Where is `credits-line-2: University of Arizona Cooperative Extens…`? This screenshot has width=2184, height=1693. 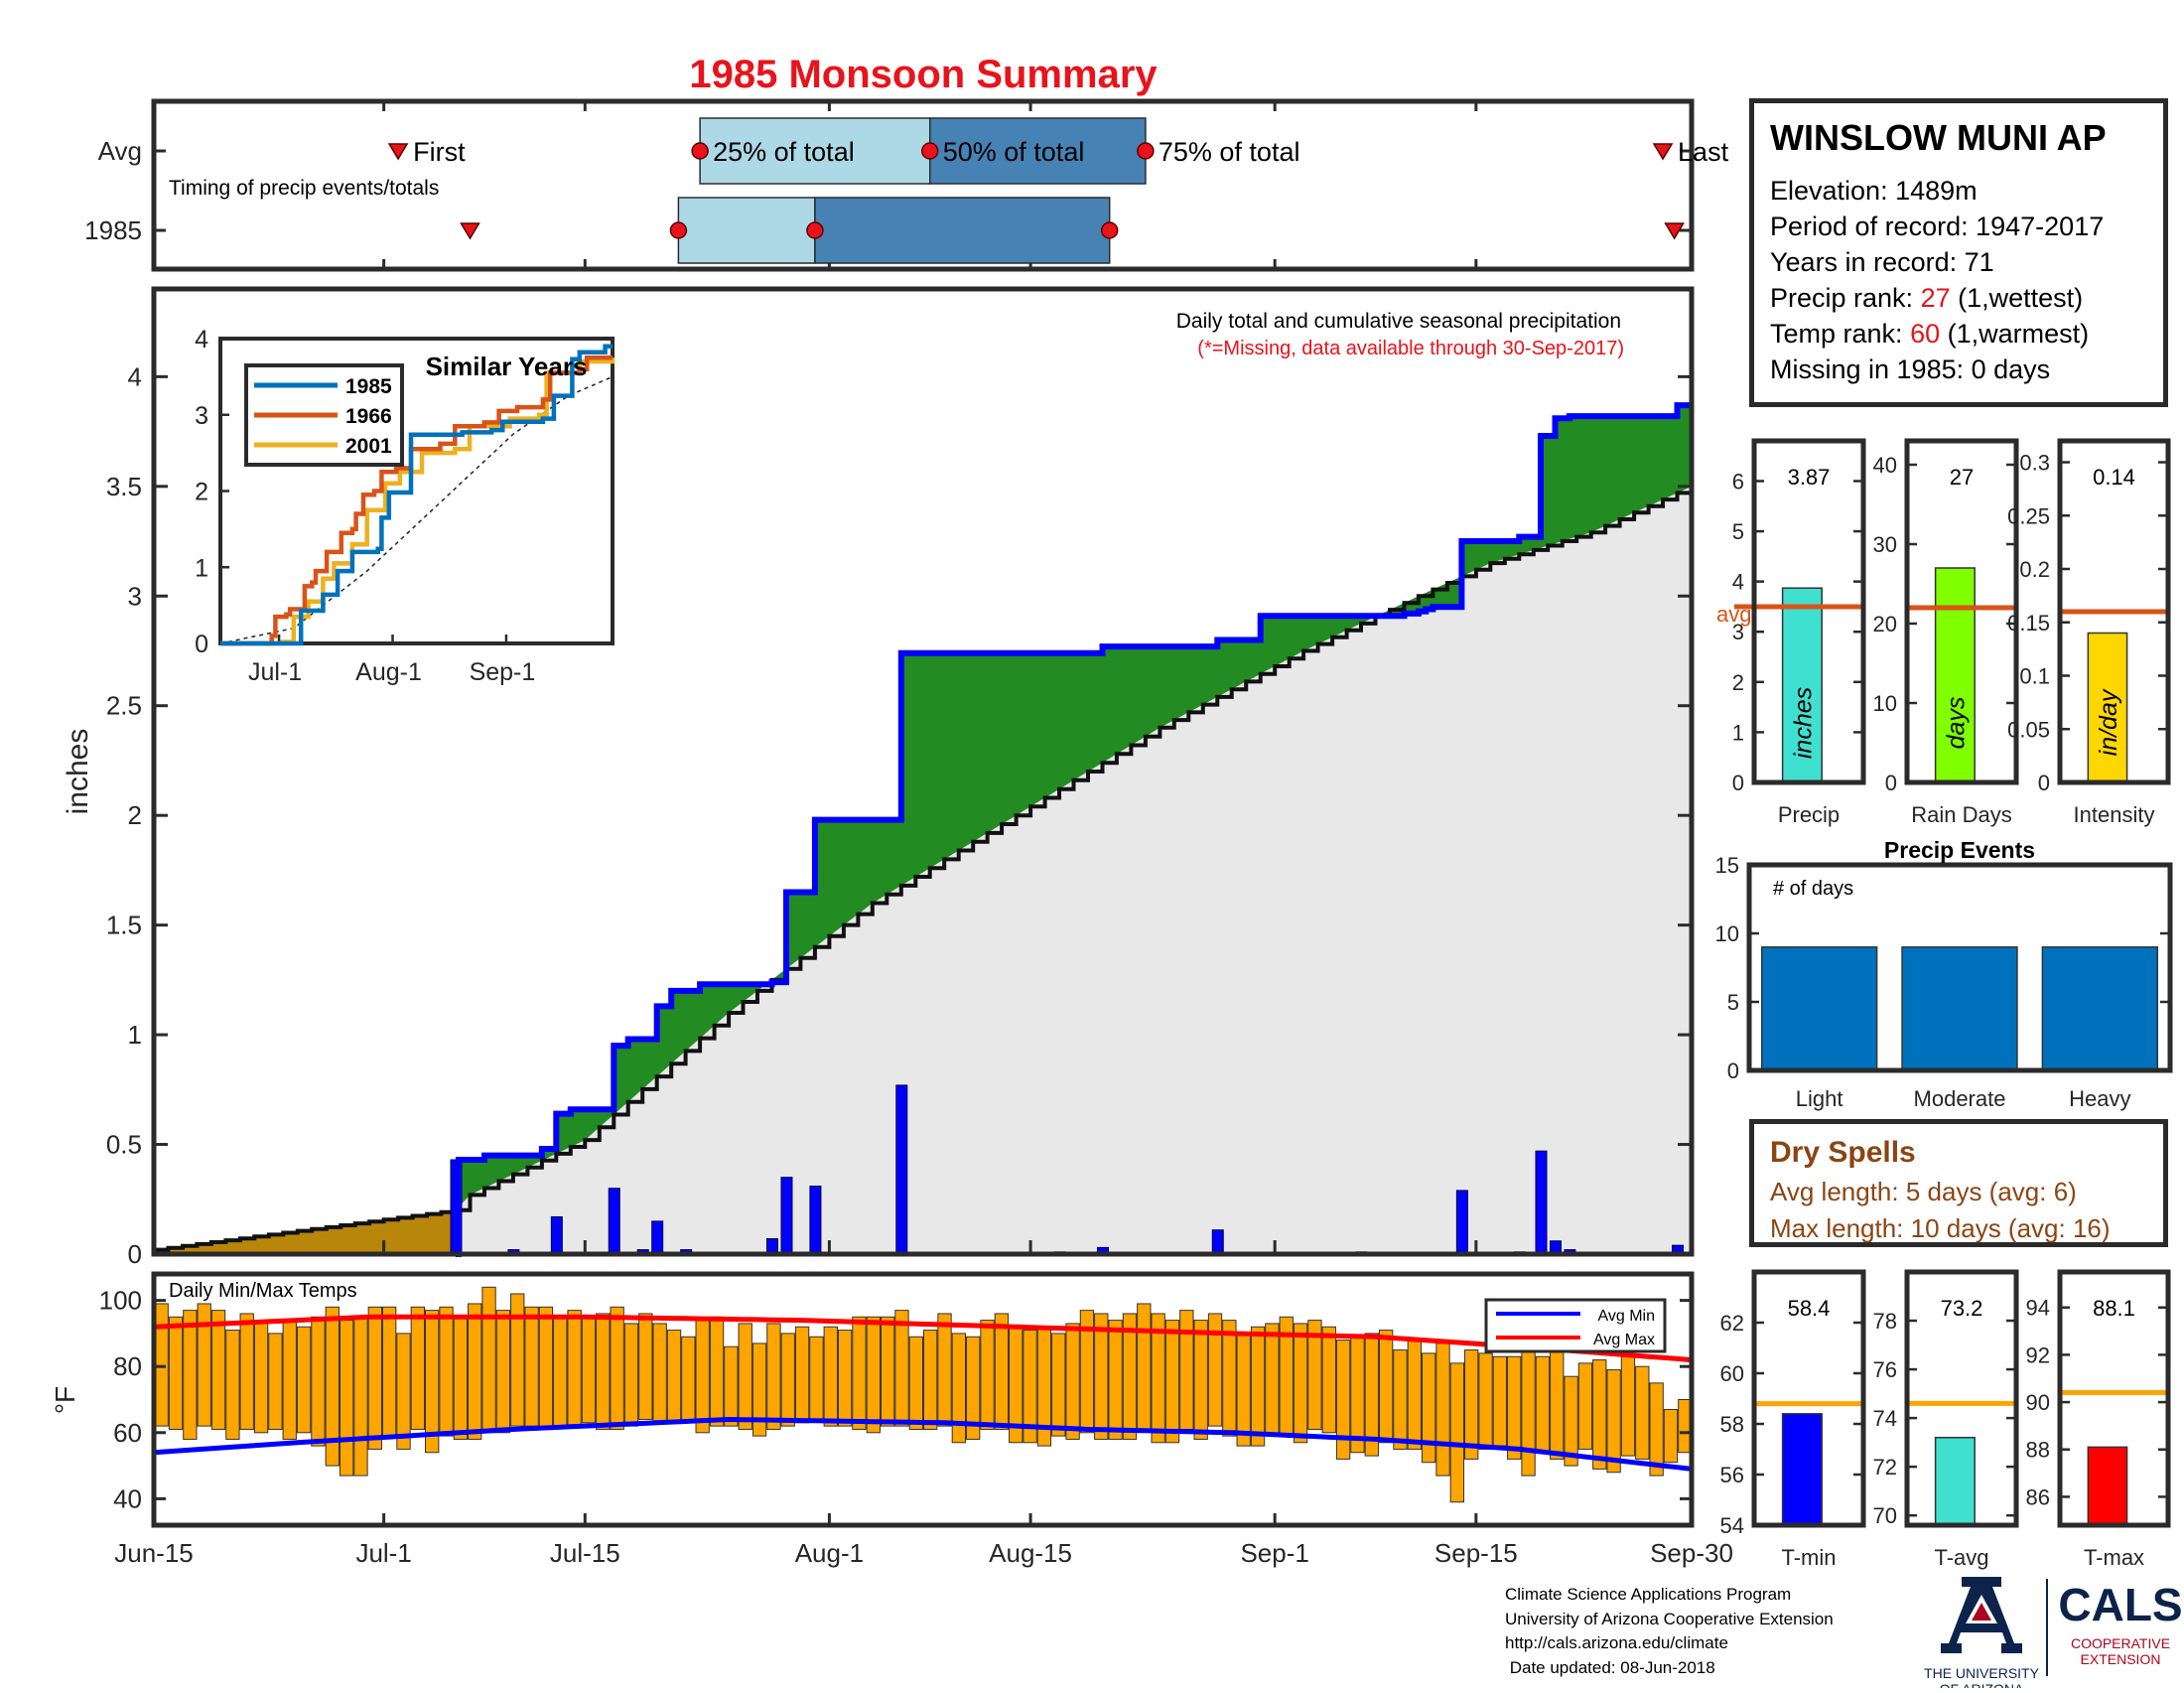
credits-line-2: University of Arizona Cooperative Extens… is located at coordinates (1669, 1619).